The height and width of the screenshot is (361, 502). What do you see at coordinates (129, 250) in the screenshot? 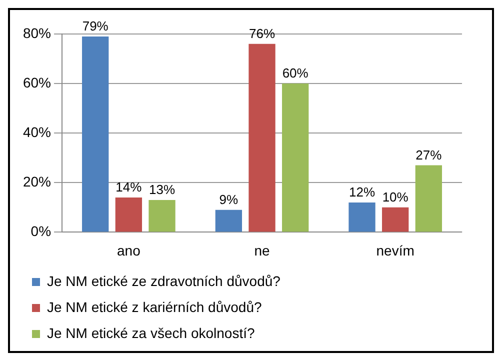
I see `x-tick-label: ano` at bounding box center [129, 250].